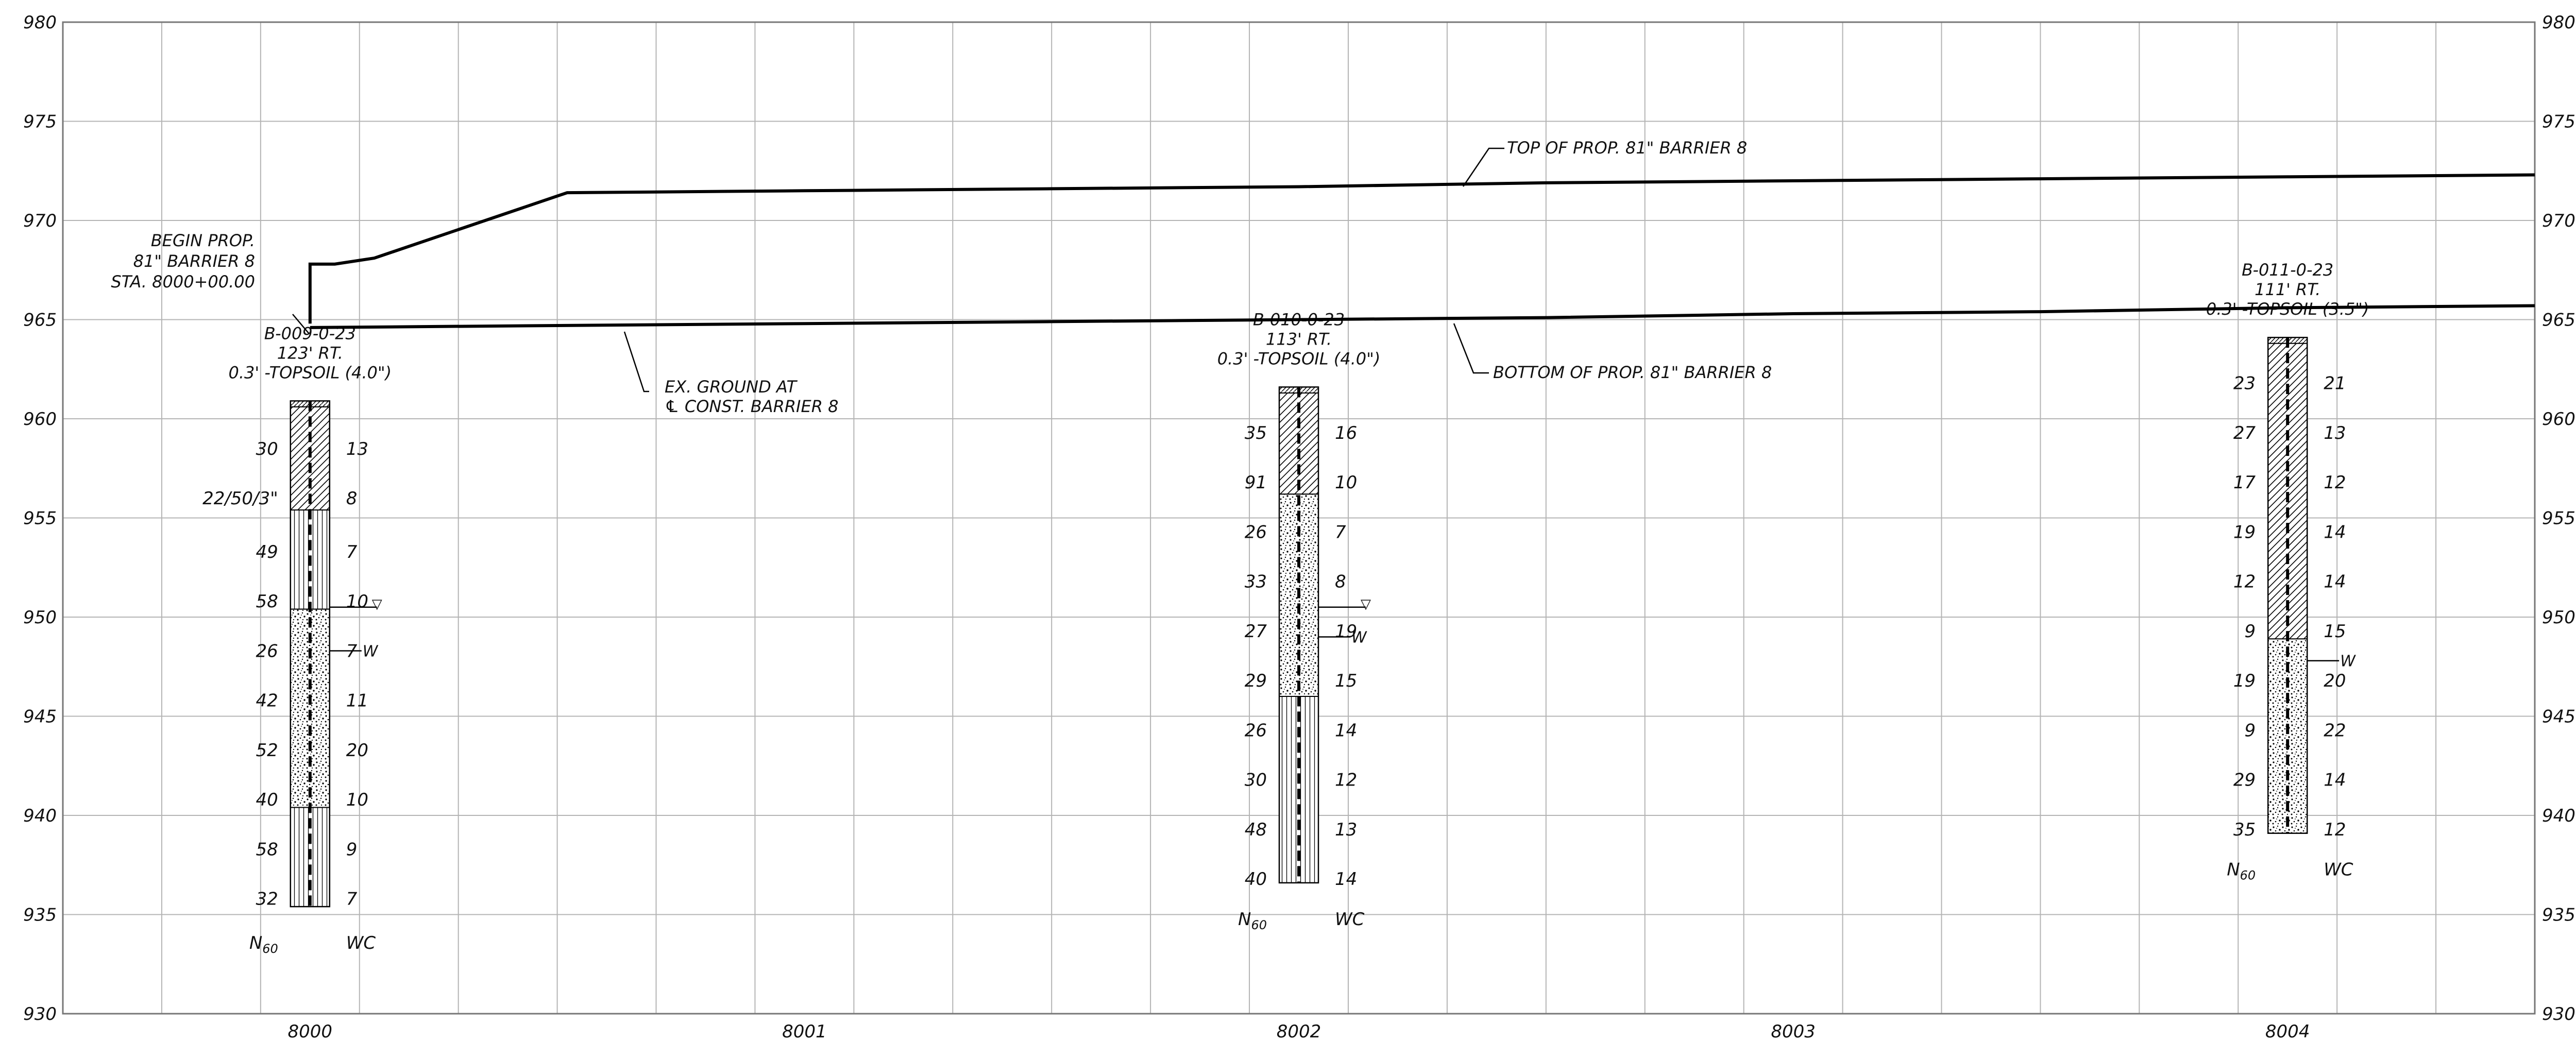 The width and height of the screenshot is (2576, 1041). I want to click on elevation-tick-label-left: 955, so click(40, 518).